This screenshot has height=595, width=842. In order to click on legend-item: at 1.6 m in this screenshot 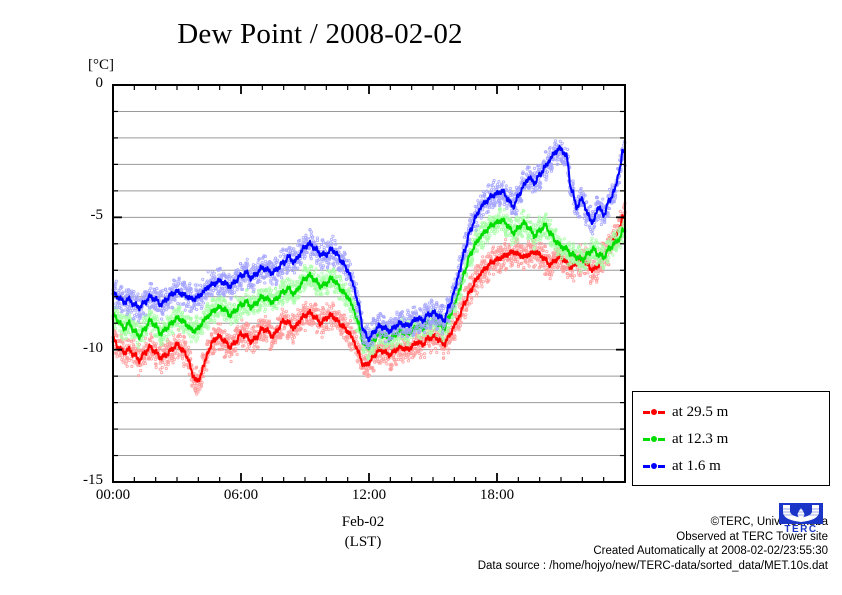, I will do `click(682, 466)`.